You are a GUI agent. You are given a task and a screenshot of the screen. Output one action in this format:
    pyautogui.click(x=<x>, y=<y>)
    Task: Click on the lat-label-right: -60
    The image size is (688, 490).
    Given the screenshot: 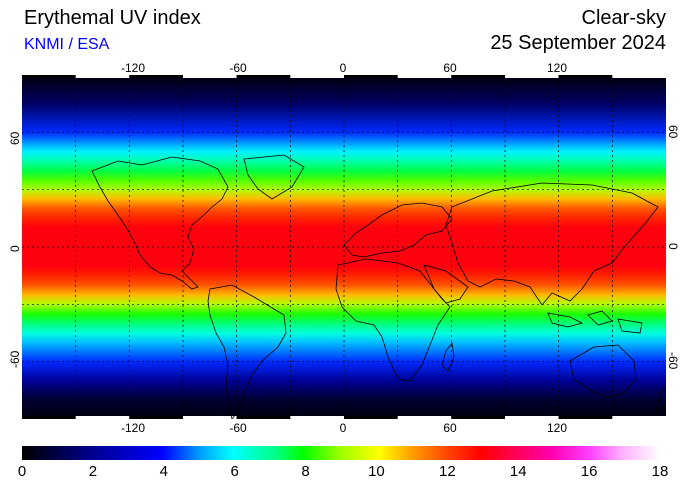 What is the action you would take?
    pyautogui.click(x=673, y=361)
    